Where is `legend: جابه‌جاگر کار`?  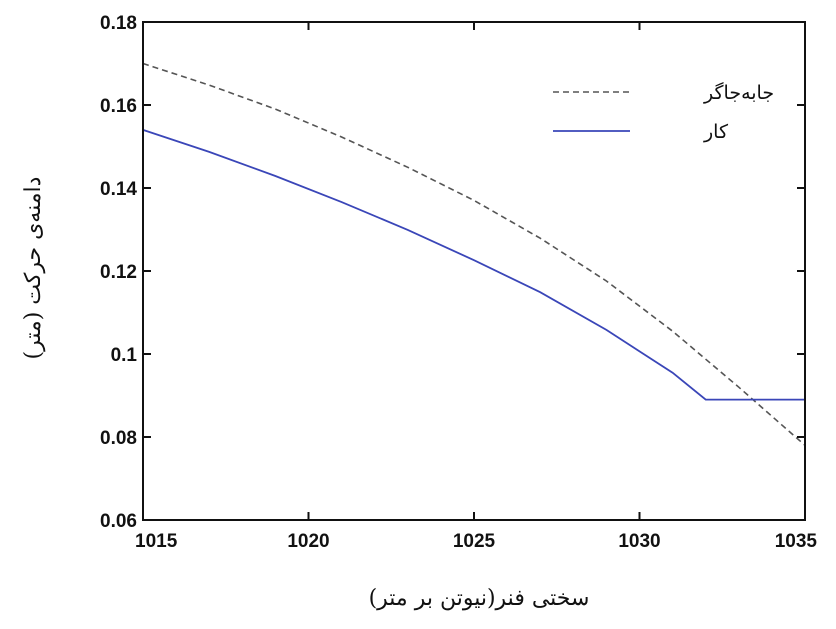
legend: جابه‌جاگر کار is located at coordinates (663, 112).